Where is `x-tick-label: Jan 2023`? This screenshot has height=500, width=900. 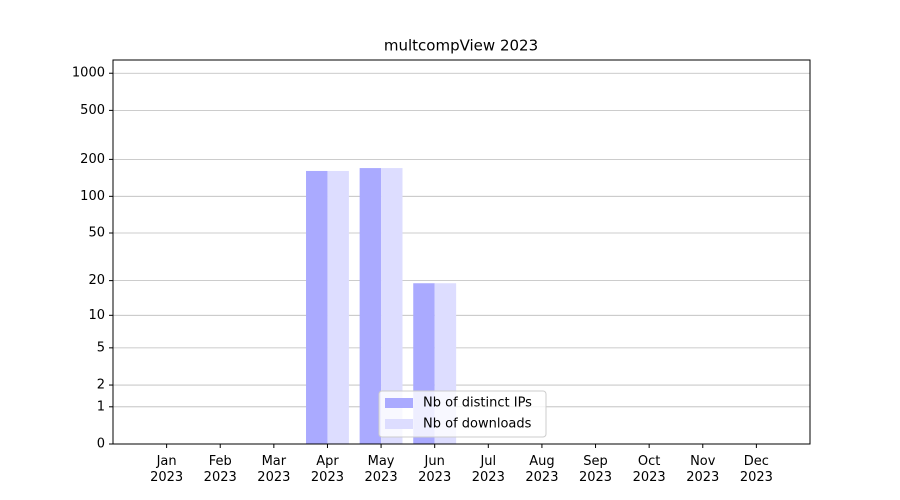 x-tick-label: Jan 2023 is located at coordinates (166, 469).